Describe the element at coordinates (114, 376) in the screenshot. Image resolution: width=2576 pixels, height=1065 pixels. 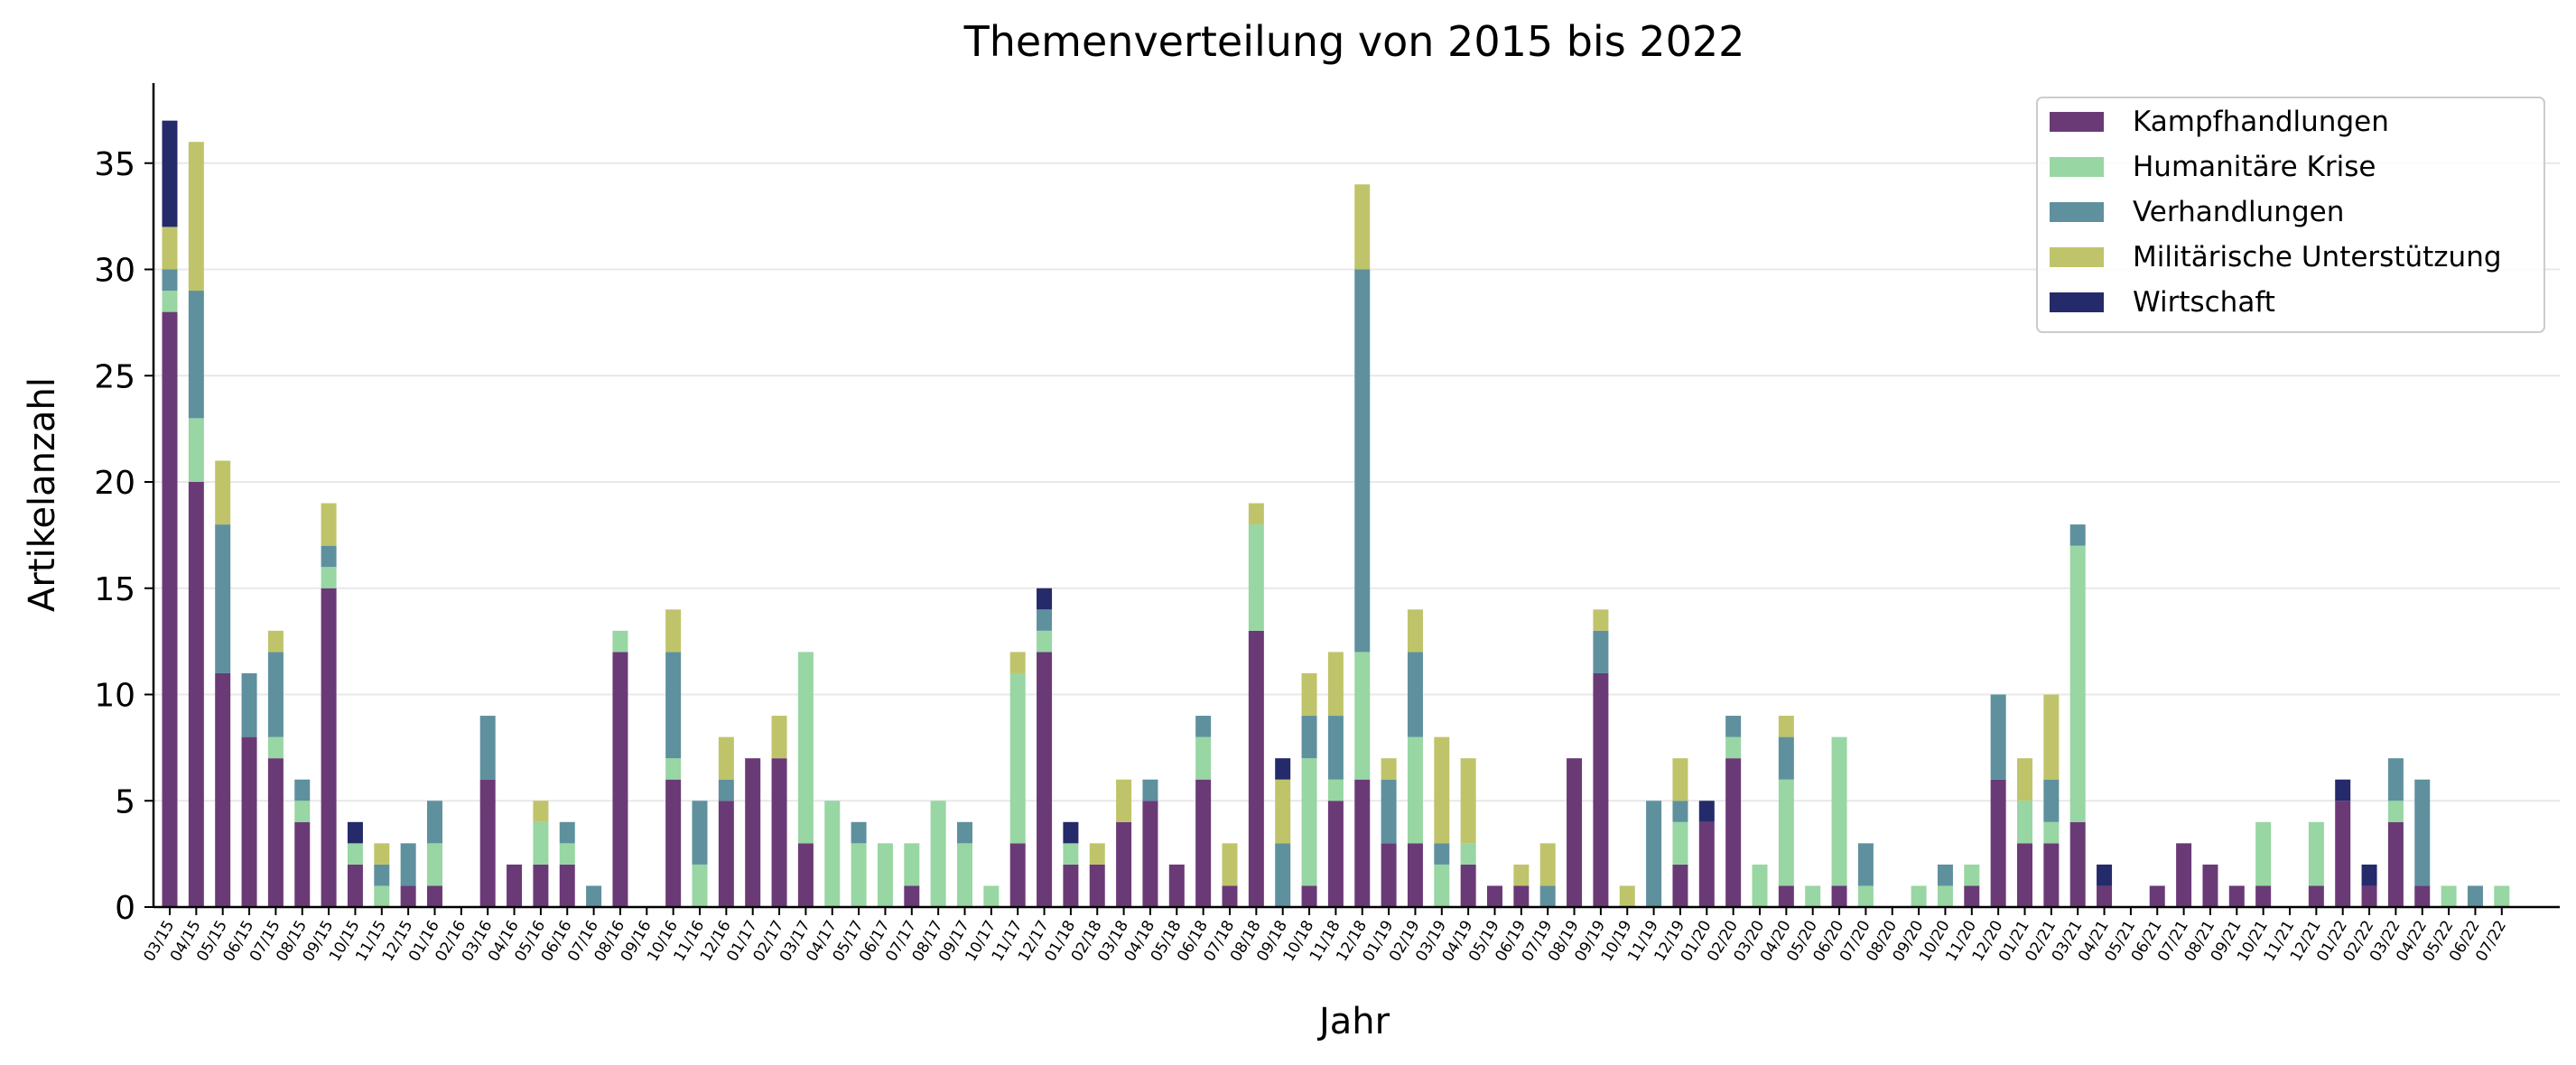
I see `y-tick-label: 25` at that location.